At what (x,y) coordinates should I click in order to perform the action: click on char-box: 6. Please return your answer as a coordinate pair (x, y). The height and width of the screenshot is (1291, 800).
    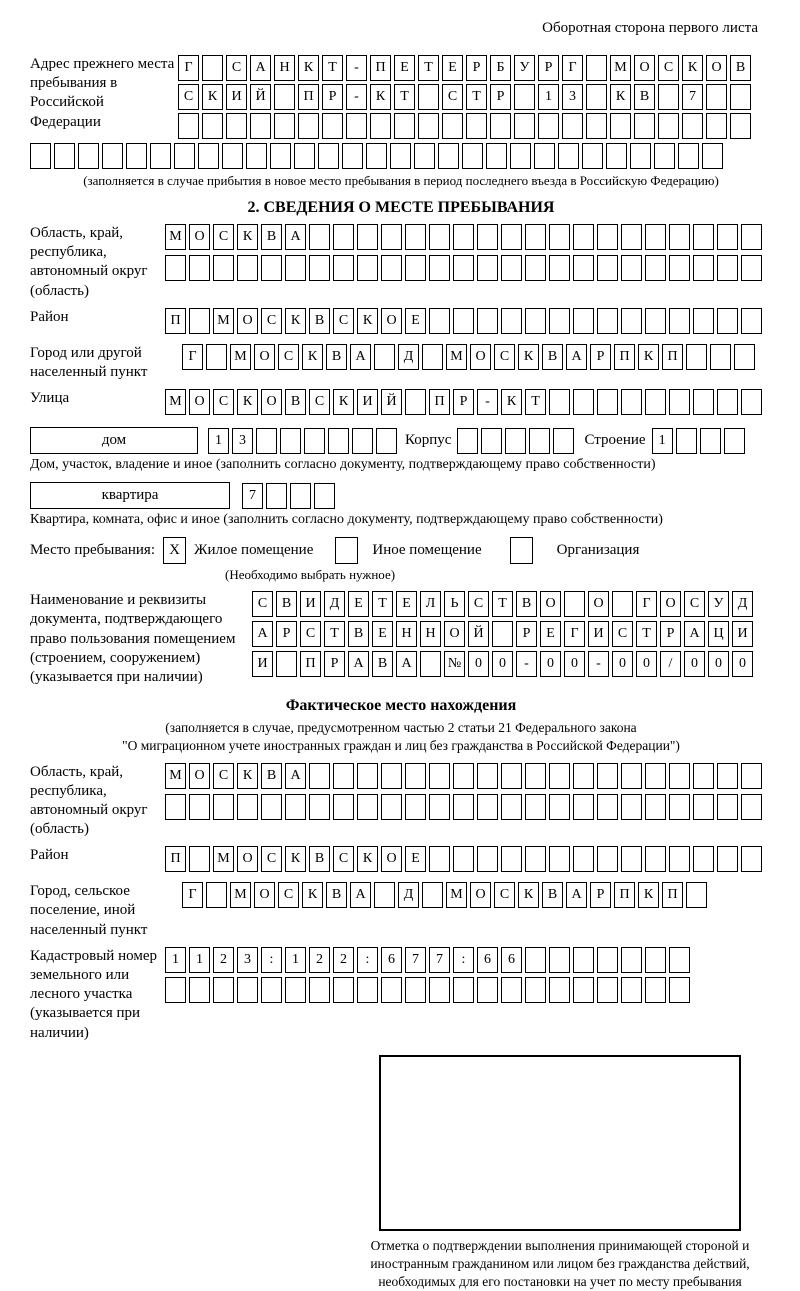
    Looking at the image, I should click on (391, 959).